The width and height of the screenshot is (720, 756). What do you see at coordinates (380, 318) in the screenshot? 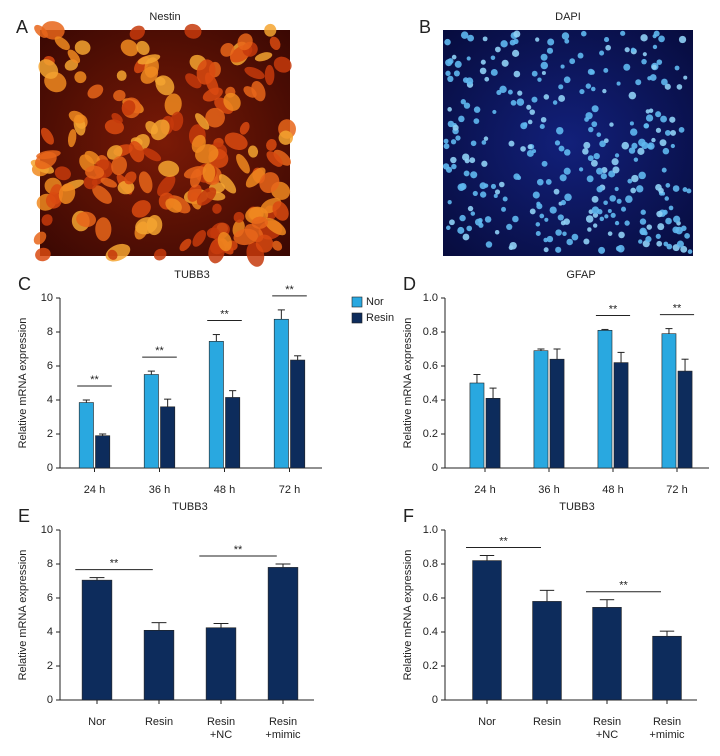
I see `legend-label: Resin` at bounding box center [380, 318].